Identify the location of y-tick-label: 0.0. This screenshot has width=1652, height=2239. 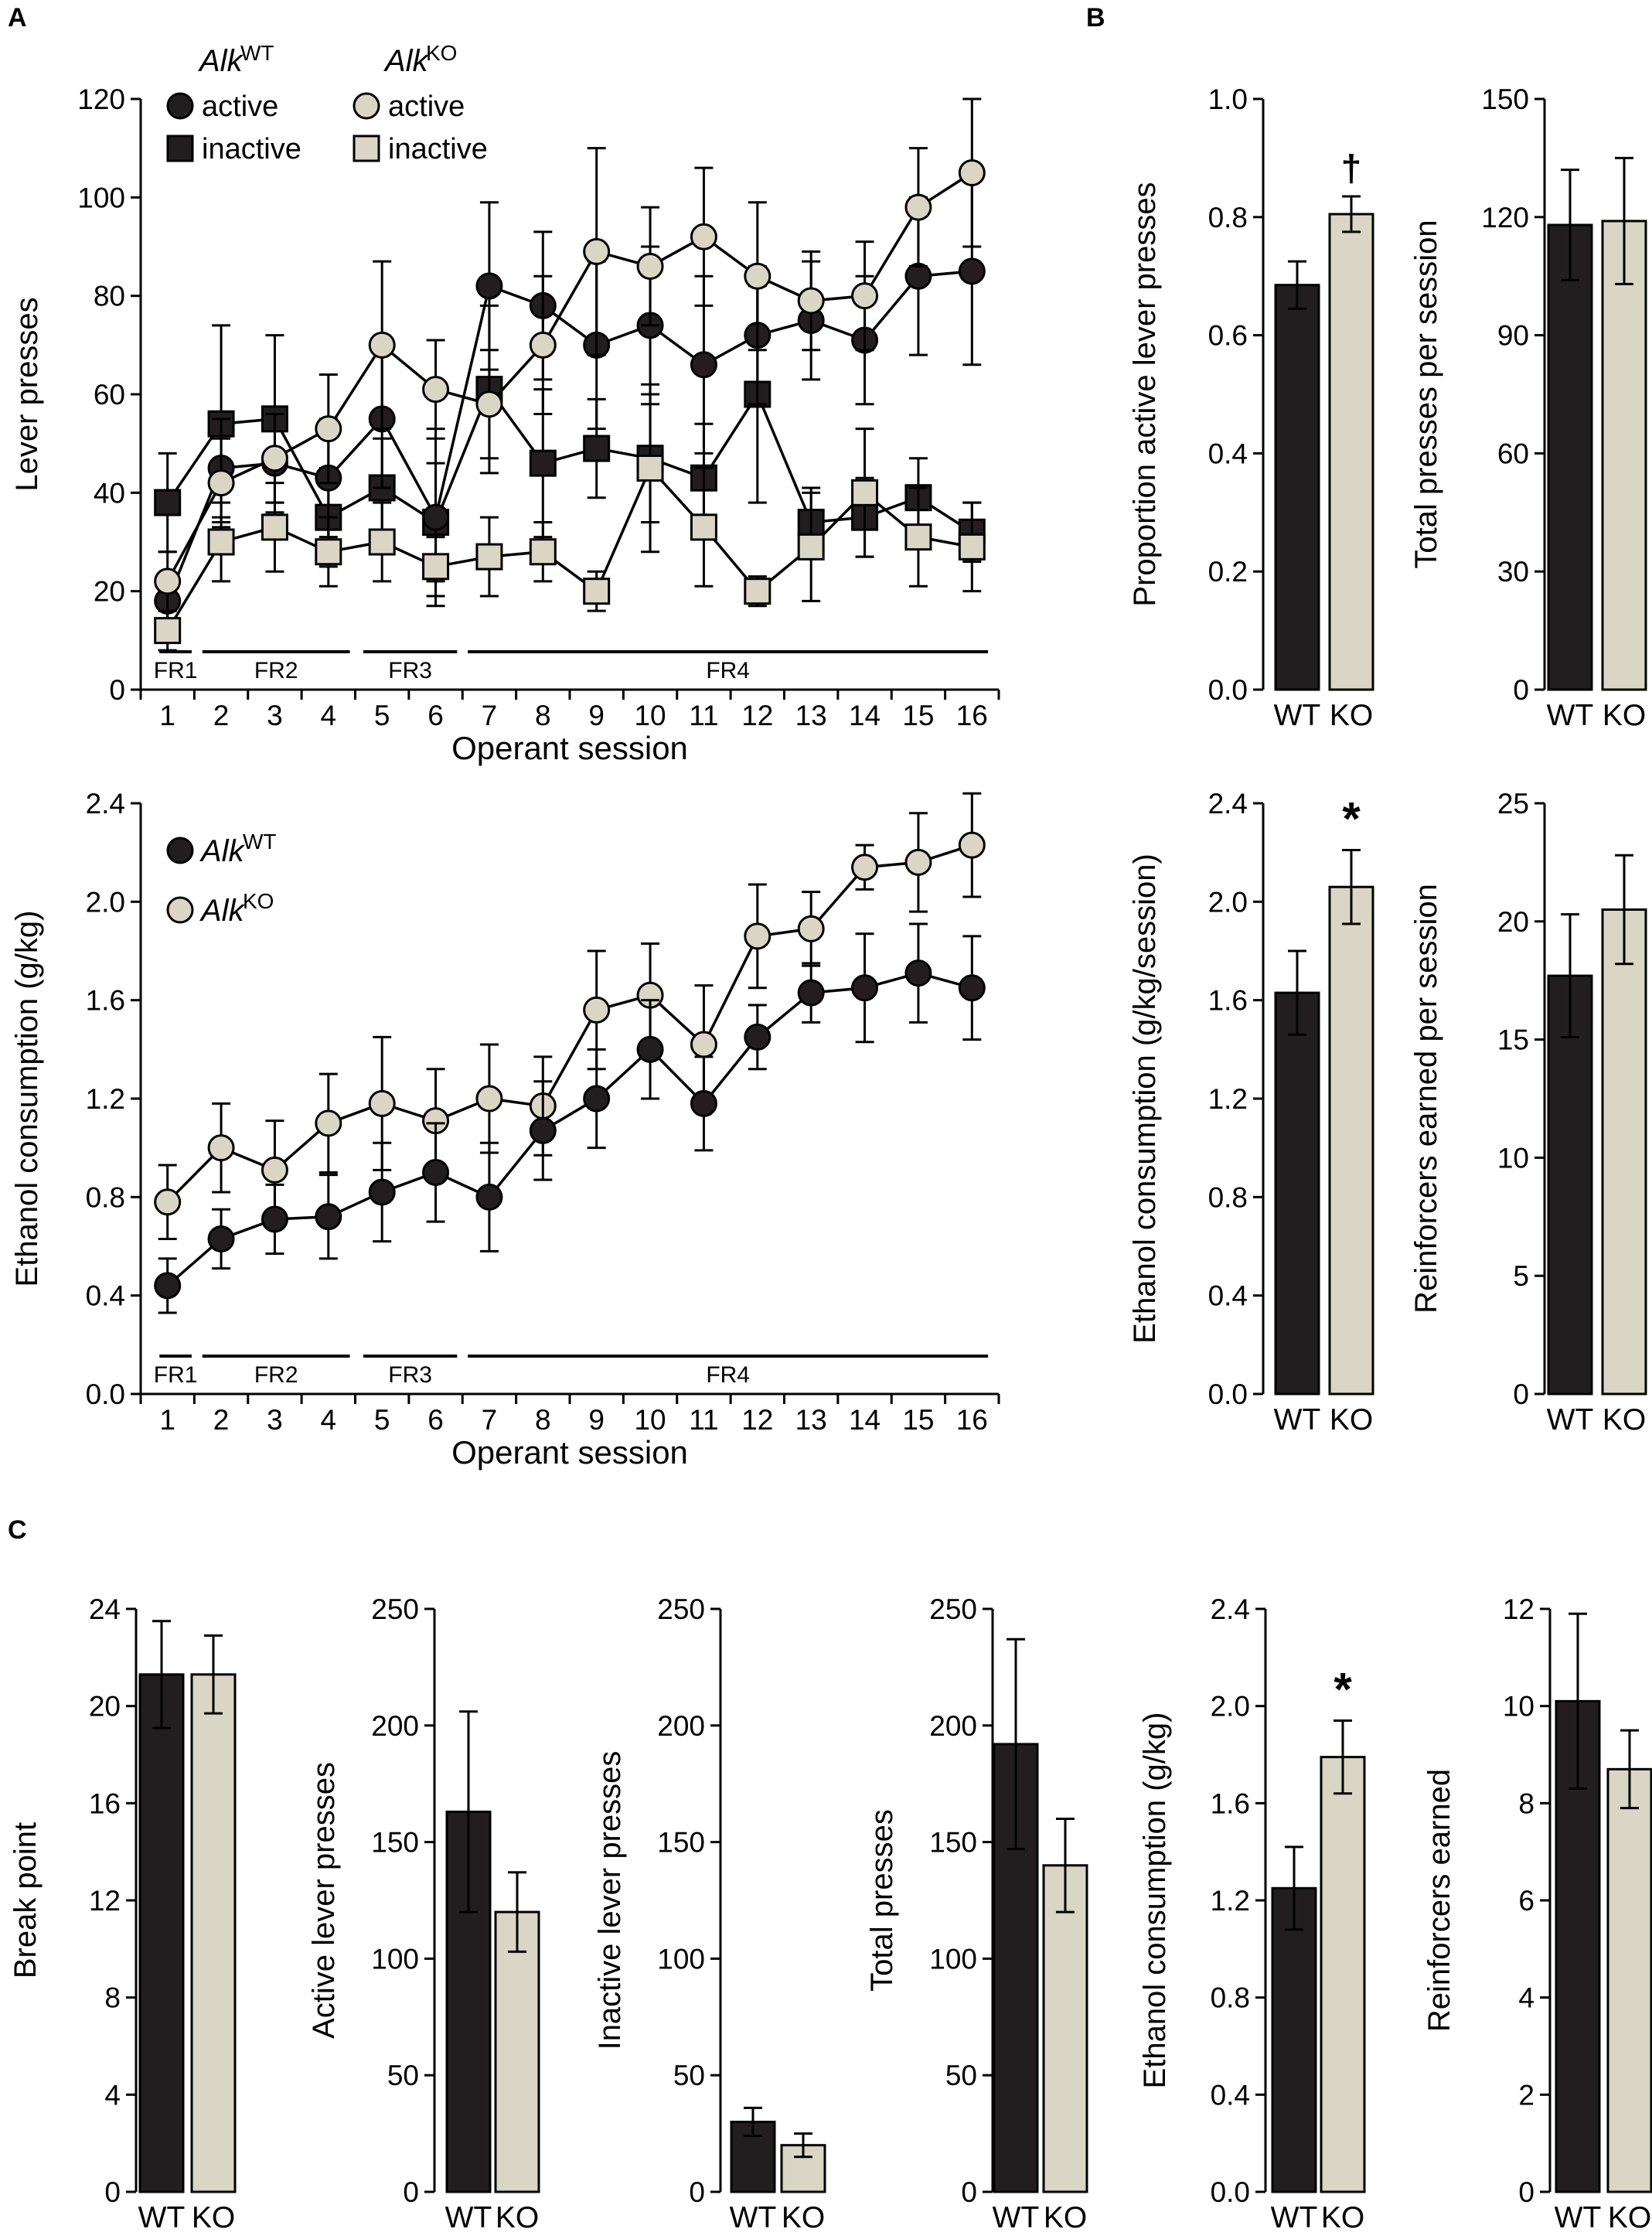
(1228, 1394).